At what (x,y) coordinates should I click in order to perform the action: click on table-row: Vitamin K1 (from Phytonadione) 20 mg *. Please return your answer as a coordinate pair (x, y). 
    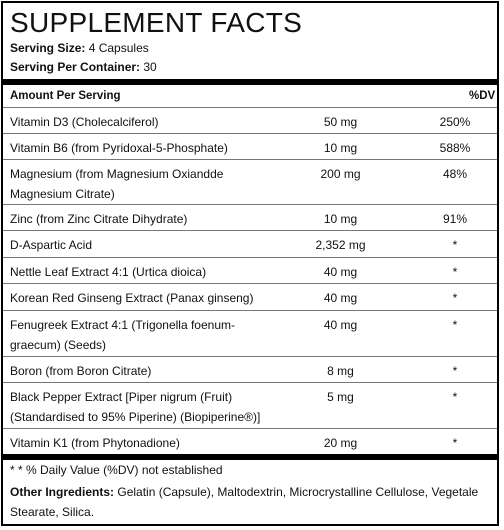
    Looking at the image, I should click on (250, 441).